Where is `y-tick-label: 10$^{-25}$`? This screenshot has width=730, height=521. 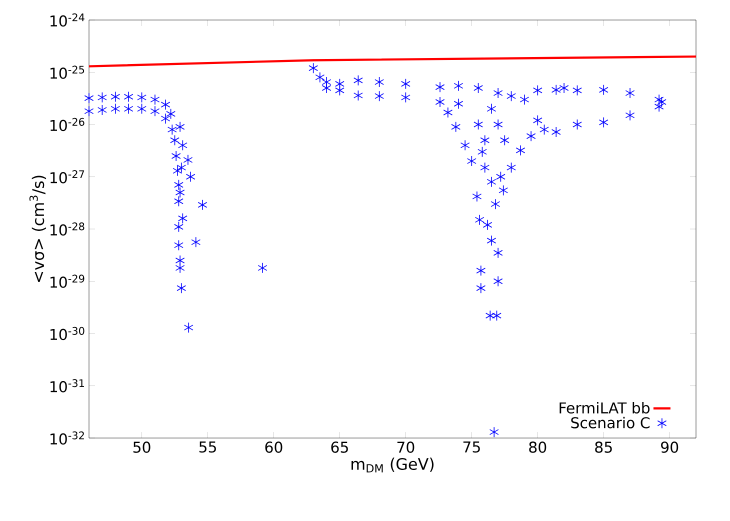 y-tick-label: 10$^{-25}$ is located at coordinates (67, 72).